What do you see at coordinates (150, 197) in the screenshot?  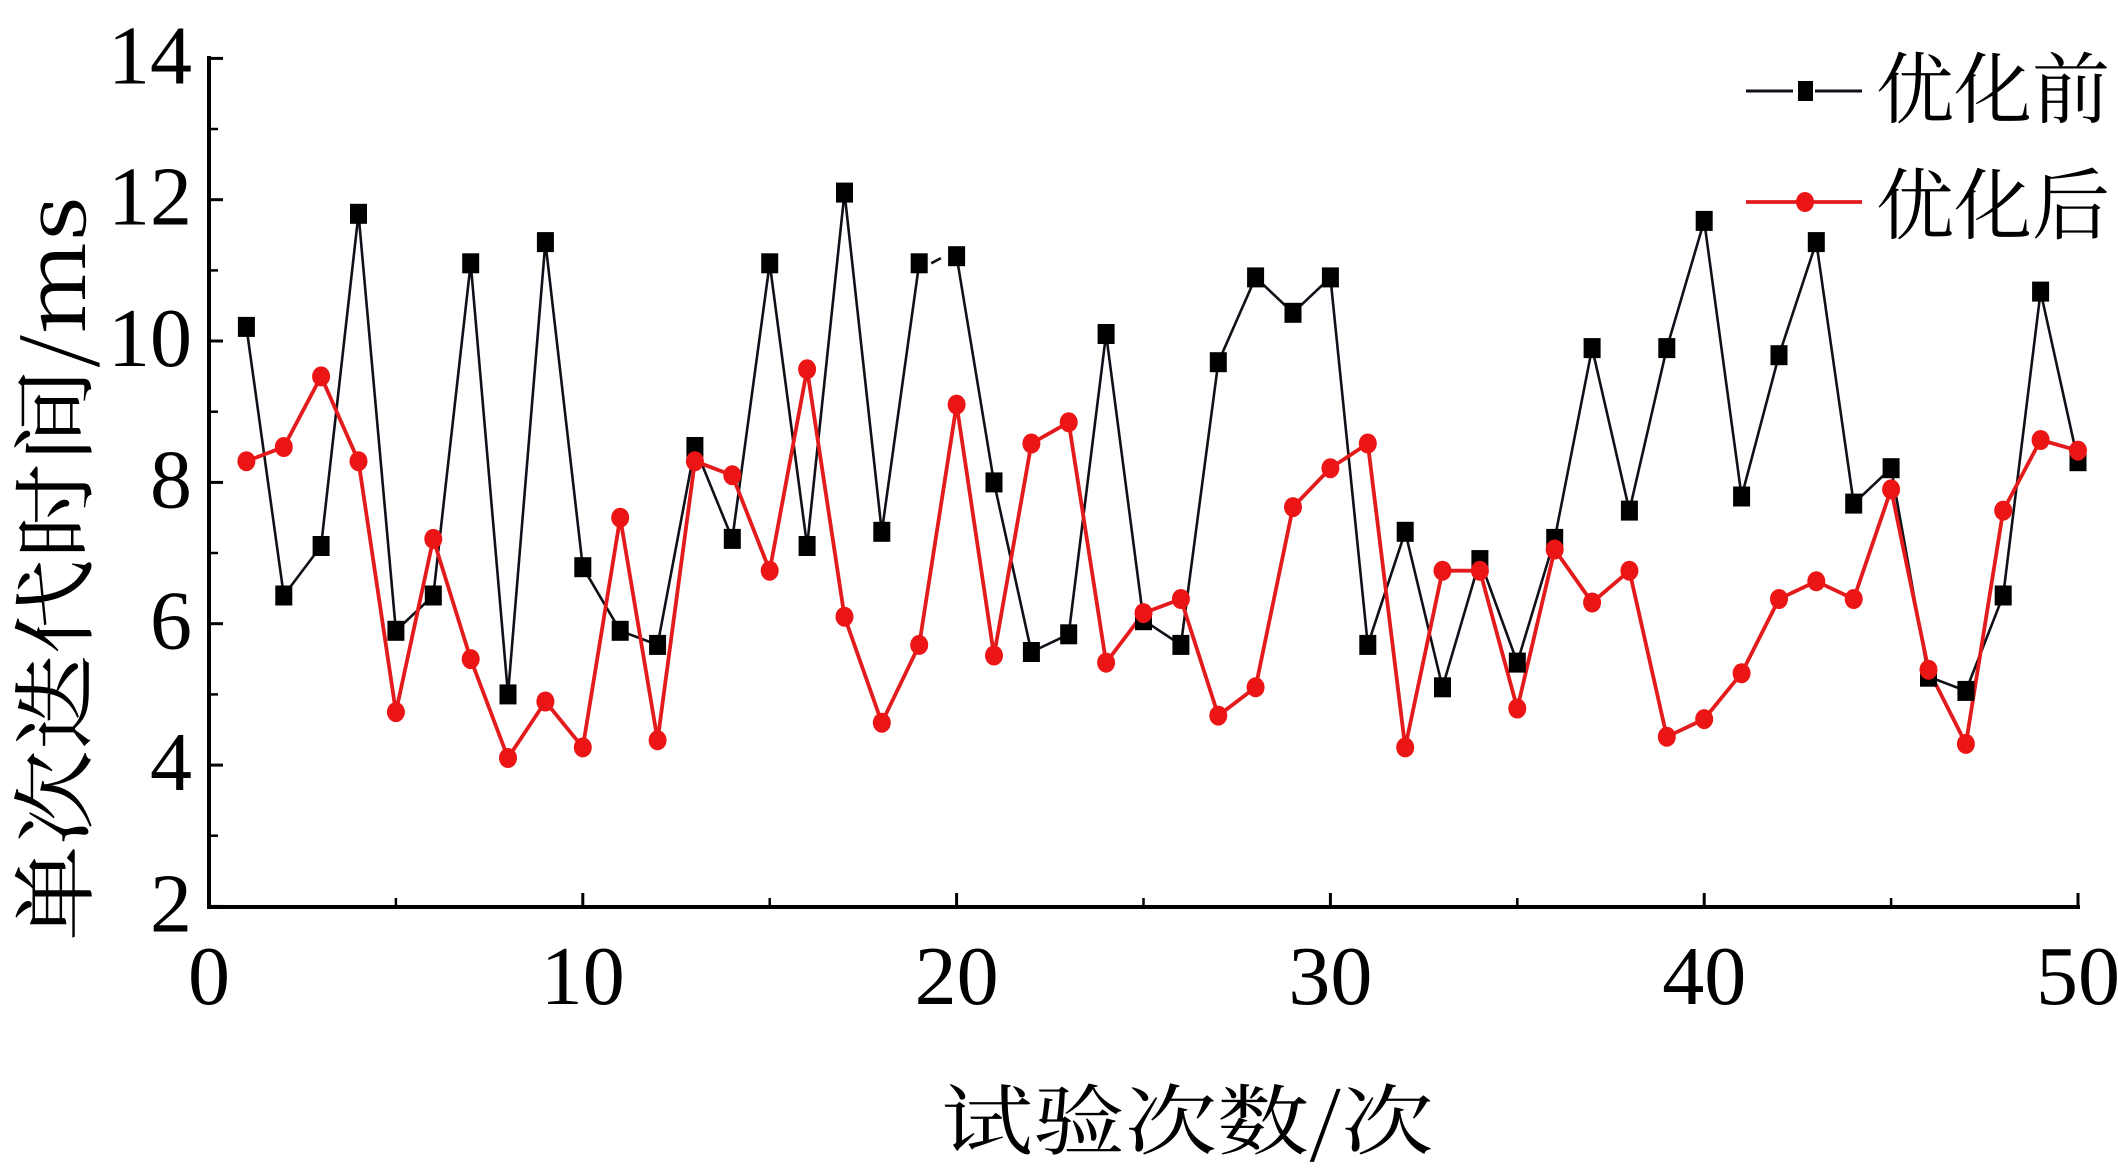 I see `svg-text: 12` at bounding box center [150, 197].